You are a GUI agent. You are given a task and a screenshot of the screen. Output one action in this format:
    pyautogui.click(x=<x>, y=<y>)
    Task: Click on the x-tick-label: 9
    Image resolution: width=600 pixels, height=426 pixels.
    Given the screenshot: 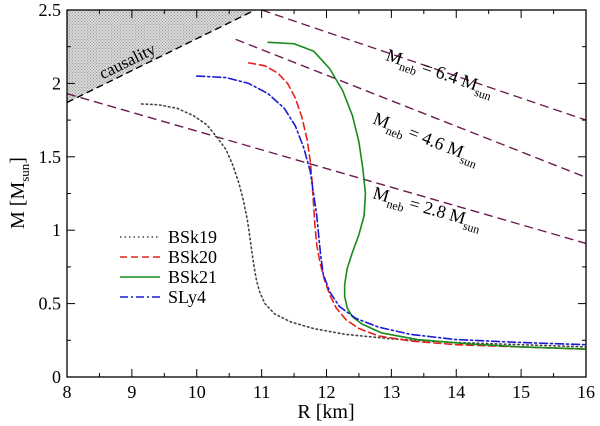 What is the action you would take?
    pyautogui.click(x=131, y=392)
    